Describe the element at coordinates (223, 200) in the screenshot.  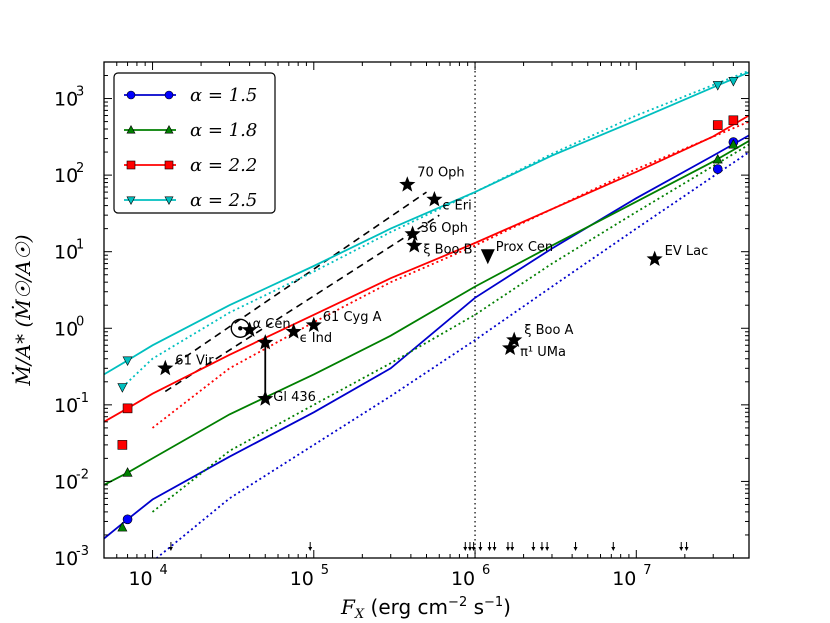
I see `legend-label: α = 2.5` at that location.